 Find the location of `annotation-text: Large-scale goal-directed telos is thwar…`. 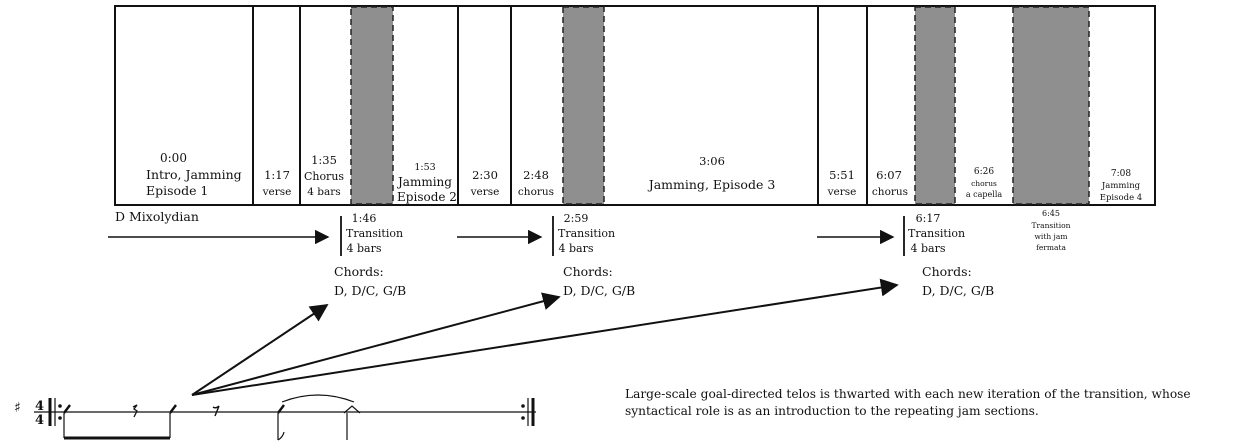

annotation-text: Large-scale goal-directed telos is thwar… is located at coordinates (908, 402).